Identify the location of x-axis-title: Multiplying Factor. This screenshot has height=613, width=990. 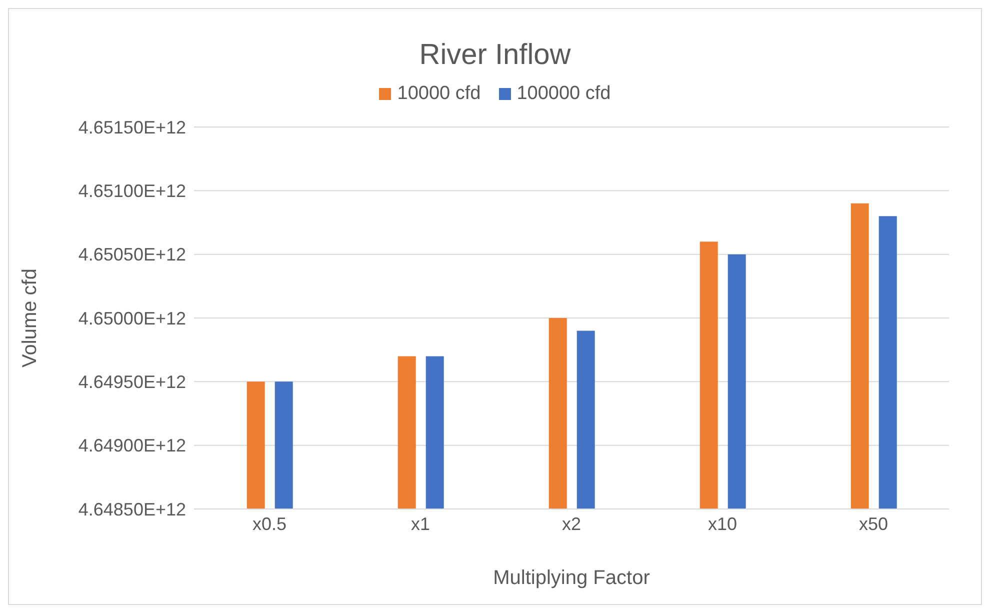
(571, 578).